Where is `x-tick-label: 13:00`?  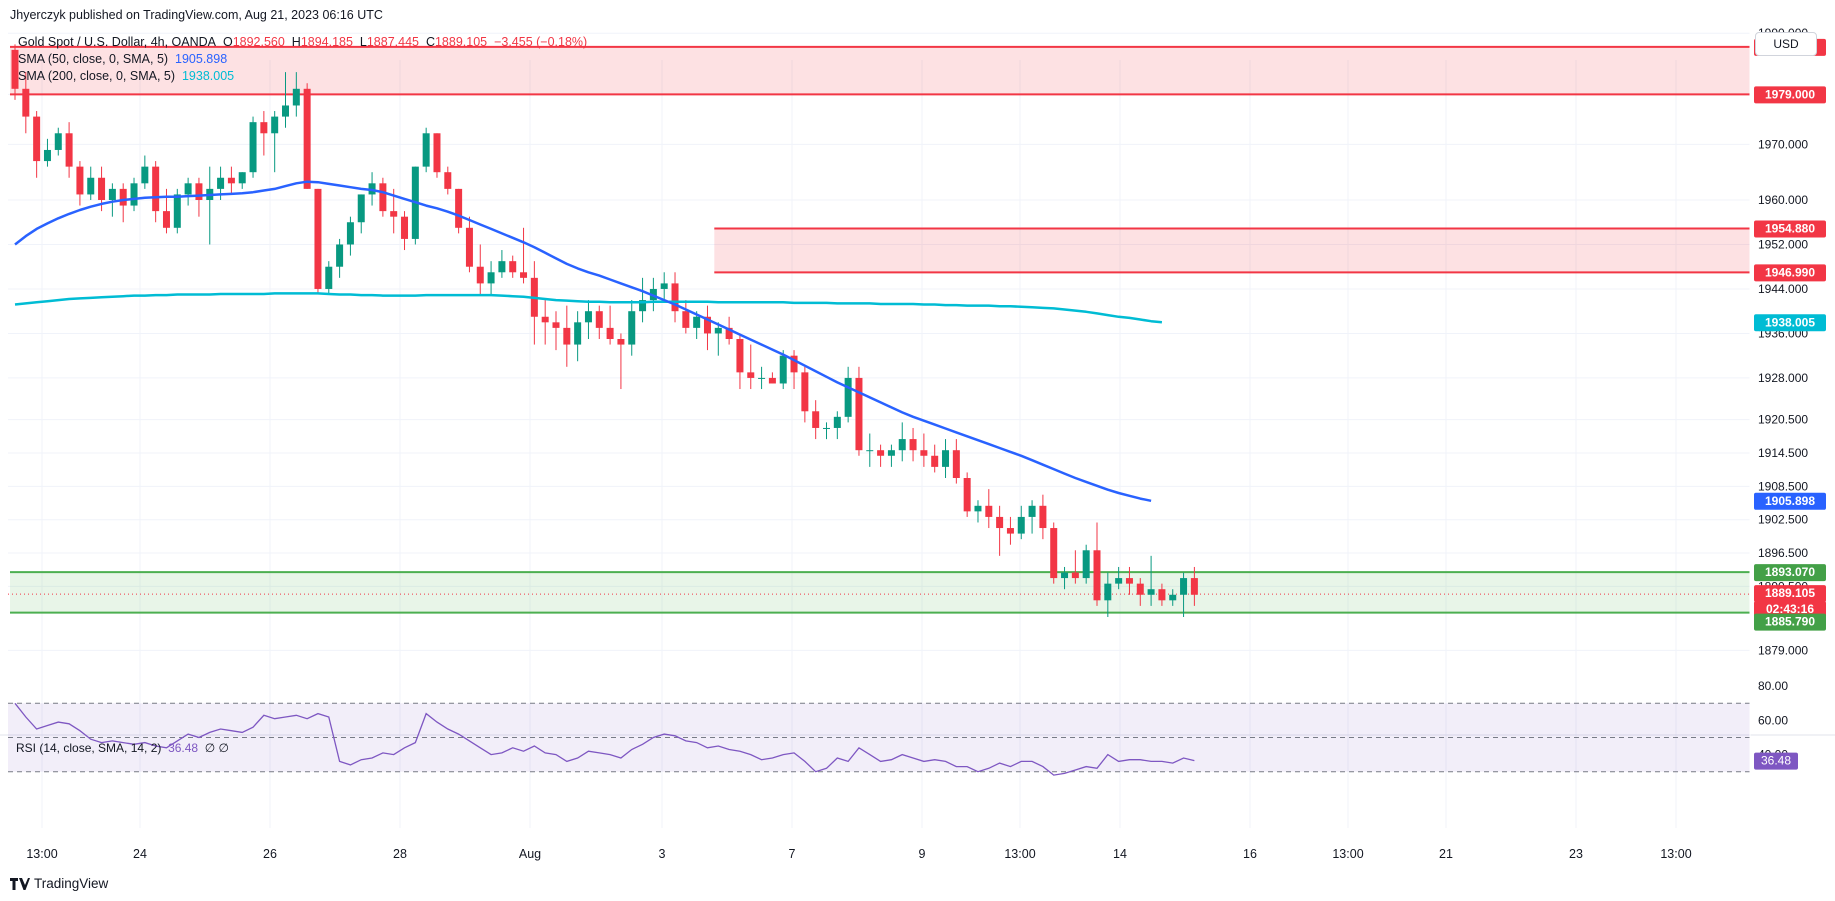 x-tick-label: 13:00 is located at coordinates (1019, 854).